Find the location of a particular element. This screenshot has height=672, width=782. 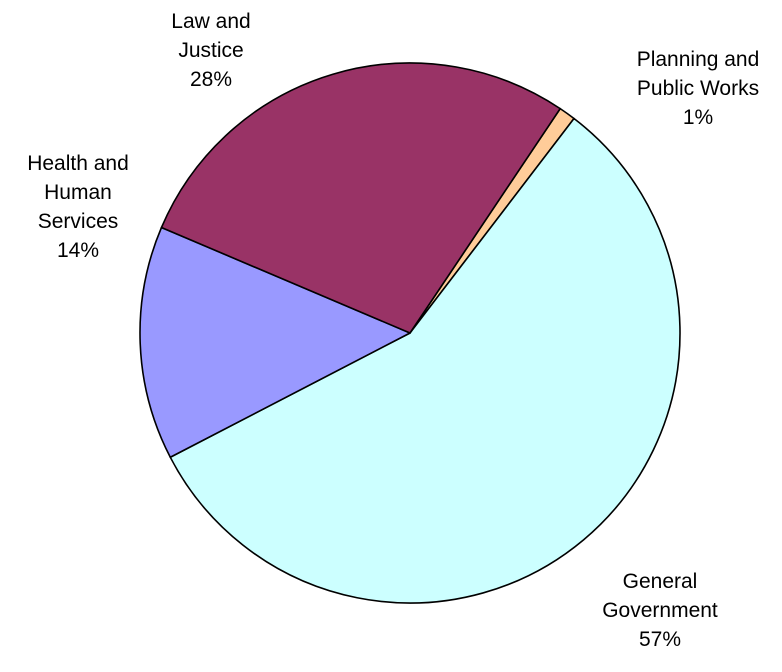

slice-category-label: Planning and is located at coordinates (698, 59).